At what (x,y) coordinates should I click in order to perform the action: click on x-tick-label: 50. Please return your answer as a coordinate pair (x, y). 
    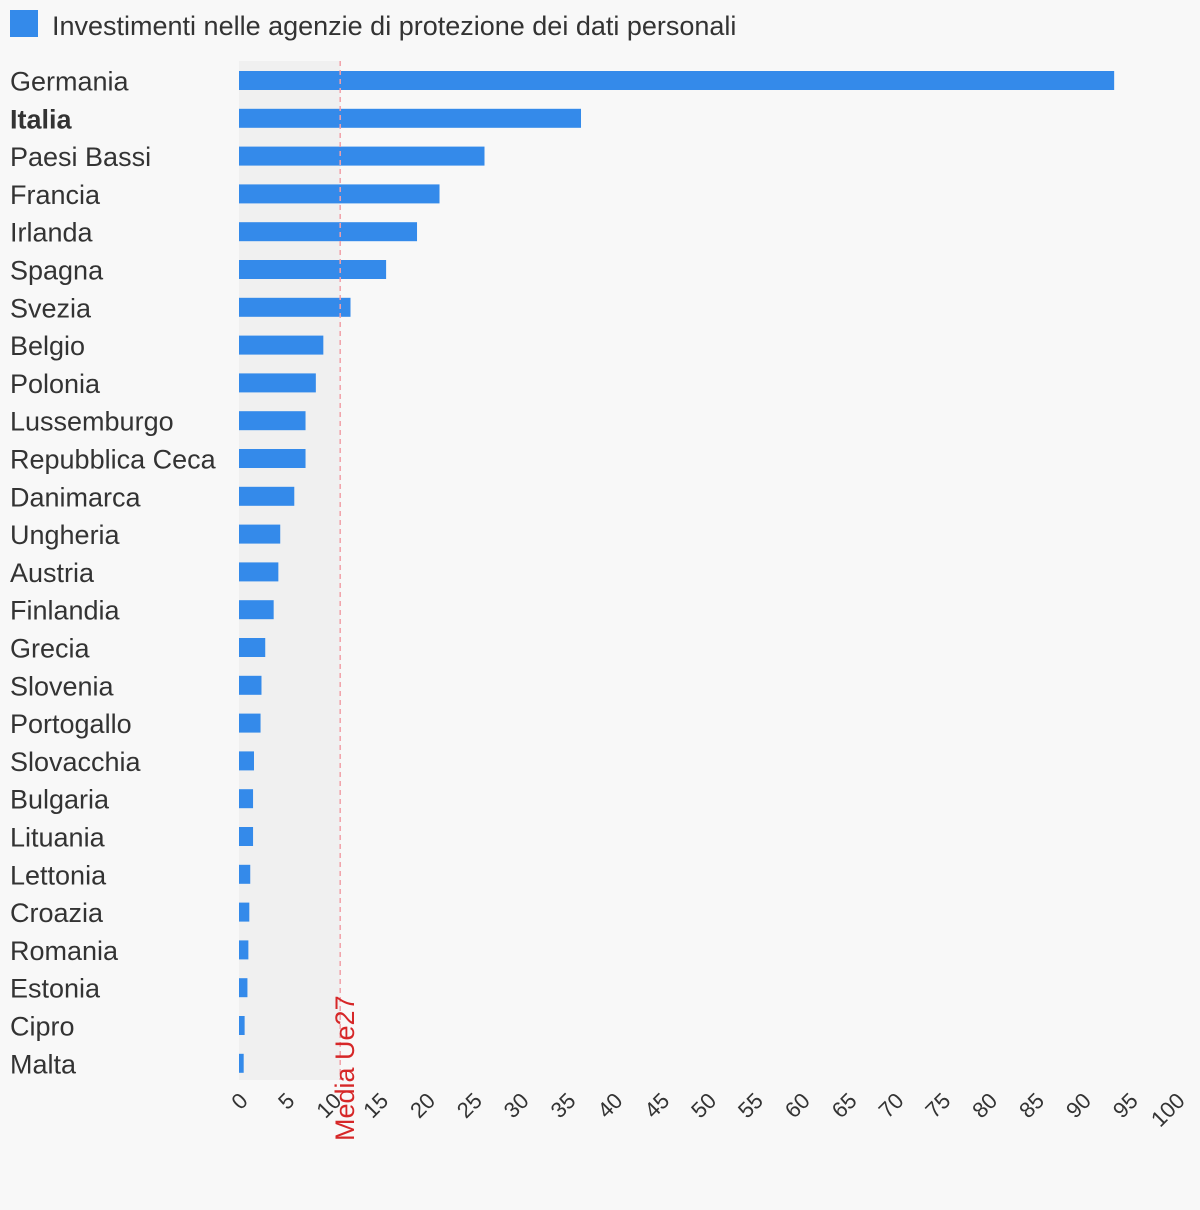
    Looking at the image, I should click on (703, 1105).